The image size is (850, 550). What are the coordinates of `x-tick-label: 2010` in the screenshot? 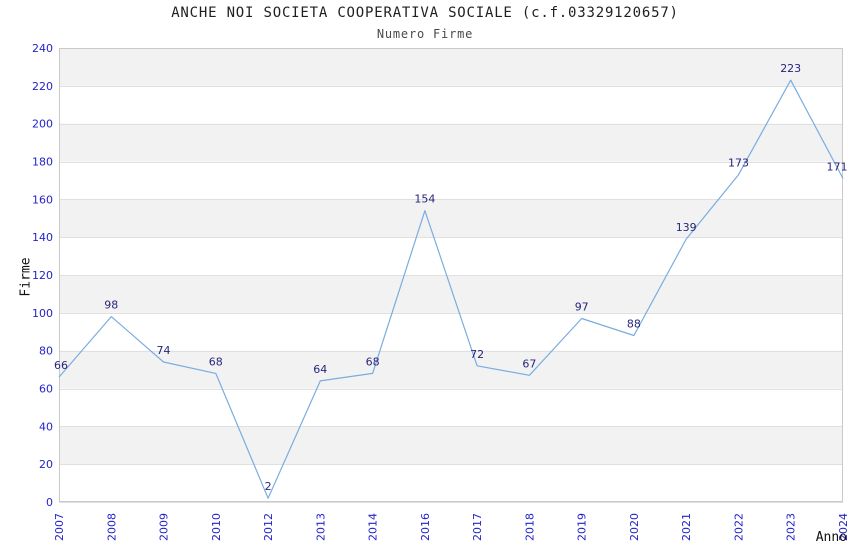 It's located at (216, 527).